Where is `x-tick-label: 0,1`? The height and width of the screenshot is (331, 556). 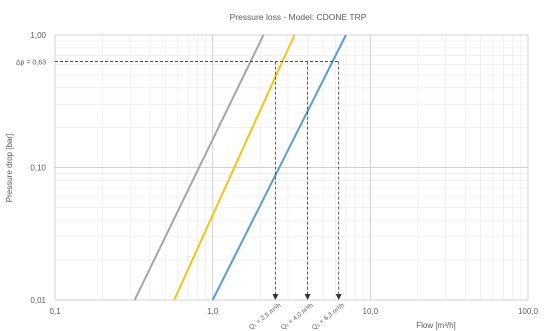
x-tick-label: 0,1 is located at coordinates (55, 311).